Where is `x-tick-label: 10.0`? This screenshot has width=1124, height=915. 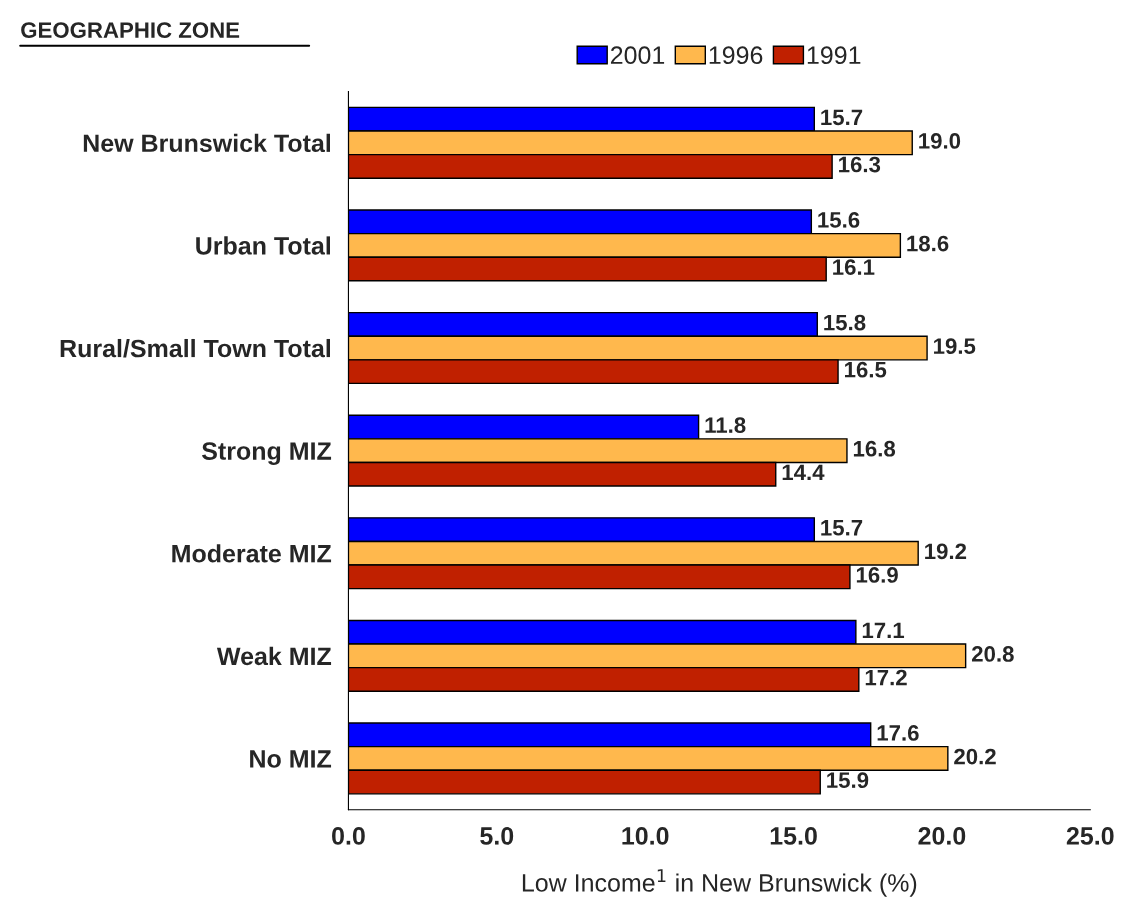 x-tick-label: 10.0 is located at coordinates (645, 836).